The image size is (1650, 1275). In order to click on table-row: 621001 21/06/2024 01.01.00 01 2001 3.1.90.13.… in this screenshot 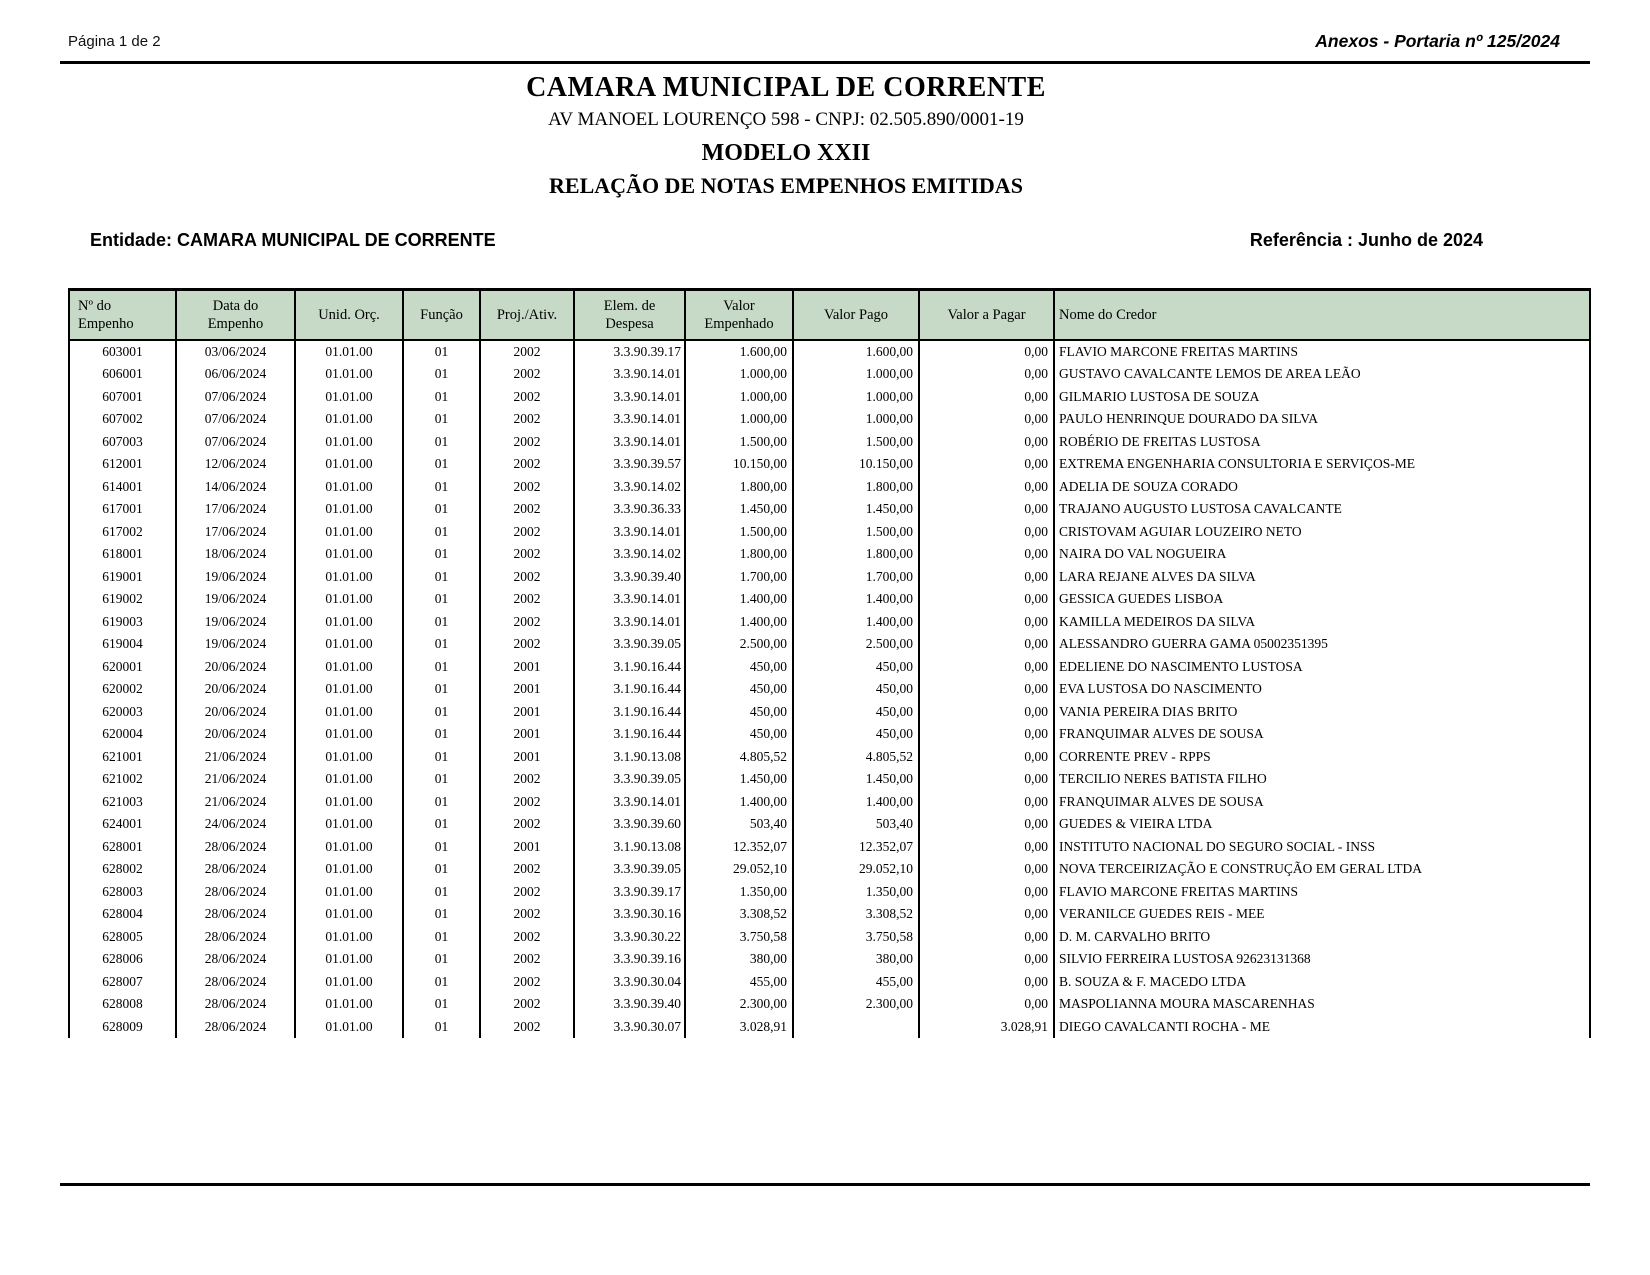, I will do `click(830, 756)`.